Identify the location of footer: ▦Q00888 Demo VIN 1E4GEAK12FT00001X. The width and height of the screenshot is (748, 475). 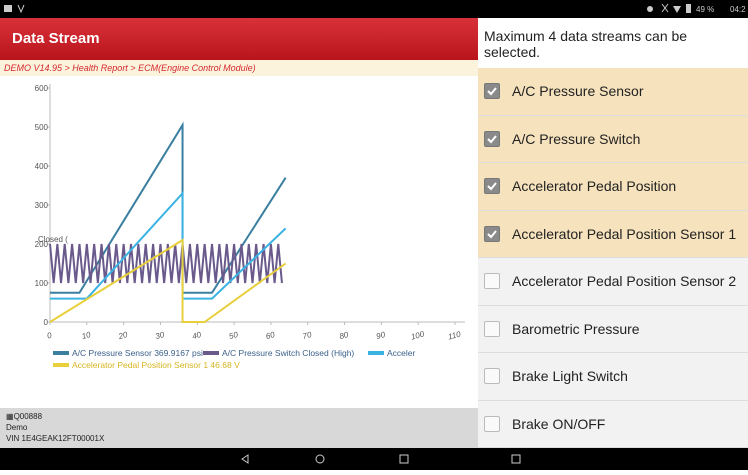
(239, 428).